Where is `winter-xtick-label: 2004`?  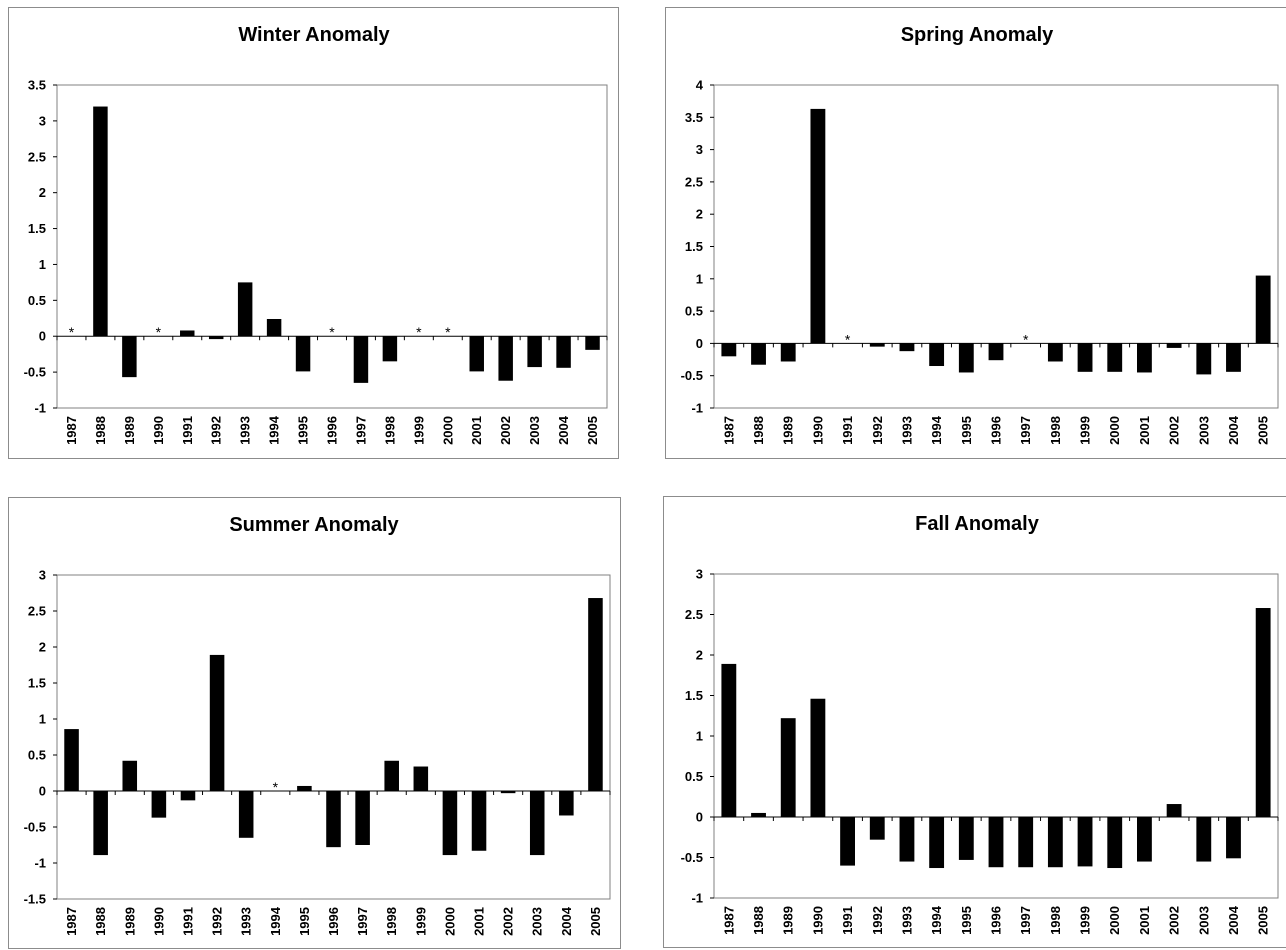
winter-xtick-label: 2004 is located at coordinates (563, 430).